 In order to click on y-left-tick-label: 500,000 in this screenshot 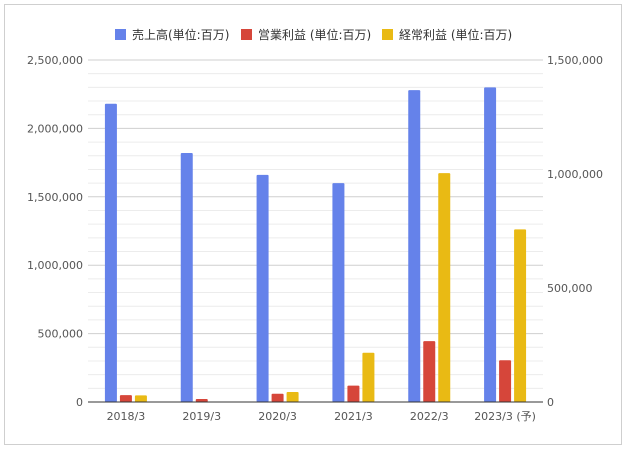, I will do `click(61, 334)`.